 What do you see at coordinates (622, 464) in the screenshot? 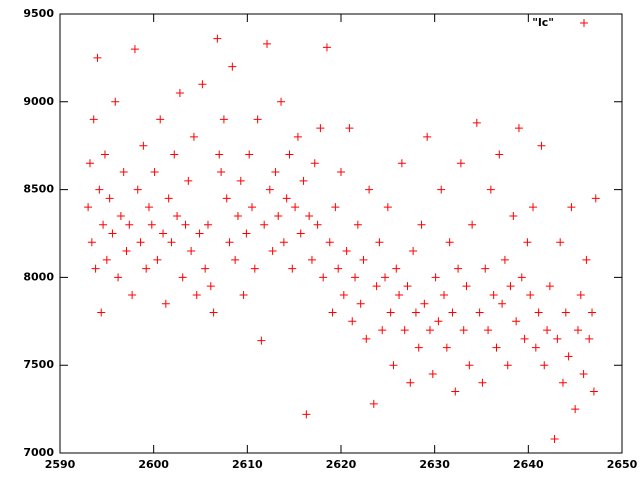
I see `x-tick-label: 2650` at bounding box center [622, 464].